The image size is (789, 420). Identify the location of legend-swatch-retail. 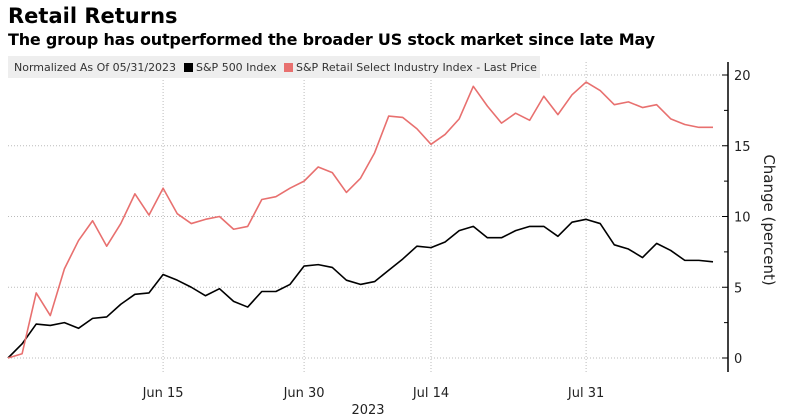
(288, 67).